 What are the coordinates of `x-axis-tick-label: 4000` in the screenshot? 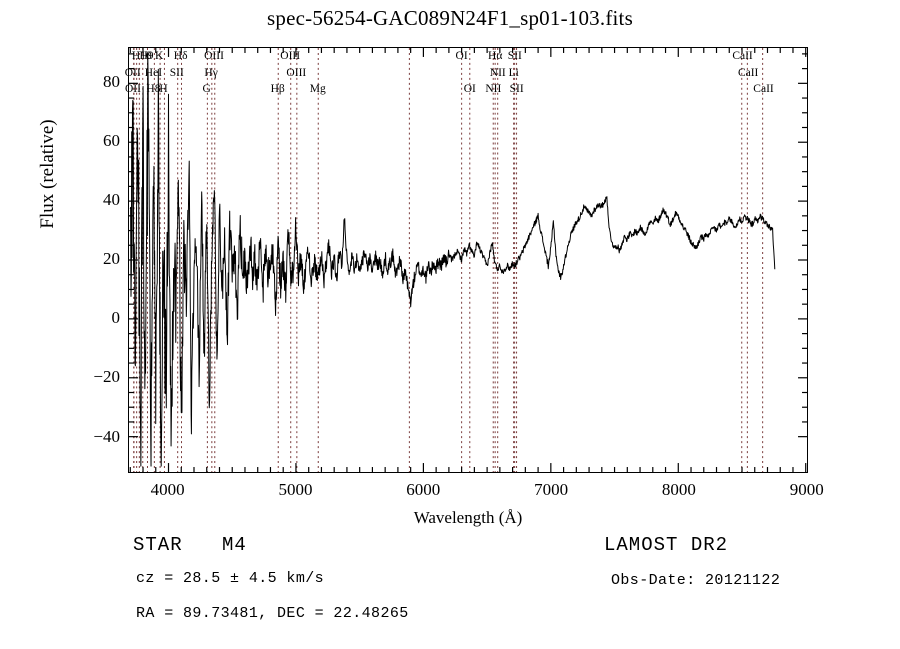 It's located at (167, 489).